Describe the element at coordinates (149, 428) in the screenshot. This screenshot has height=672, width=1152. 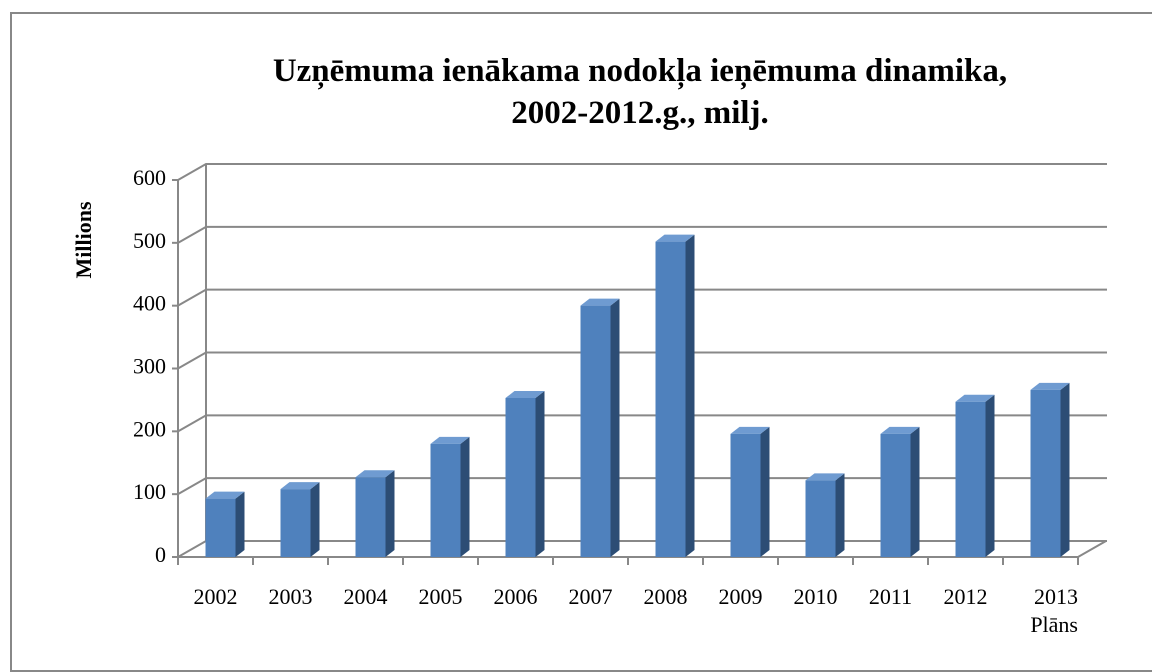
I see `y-tick-label: 200` at that location.